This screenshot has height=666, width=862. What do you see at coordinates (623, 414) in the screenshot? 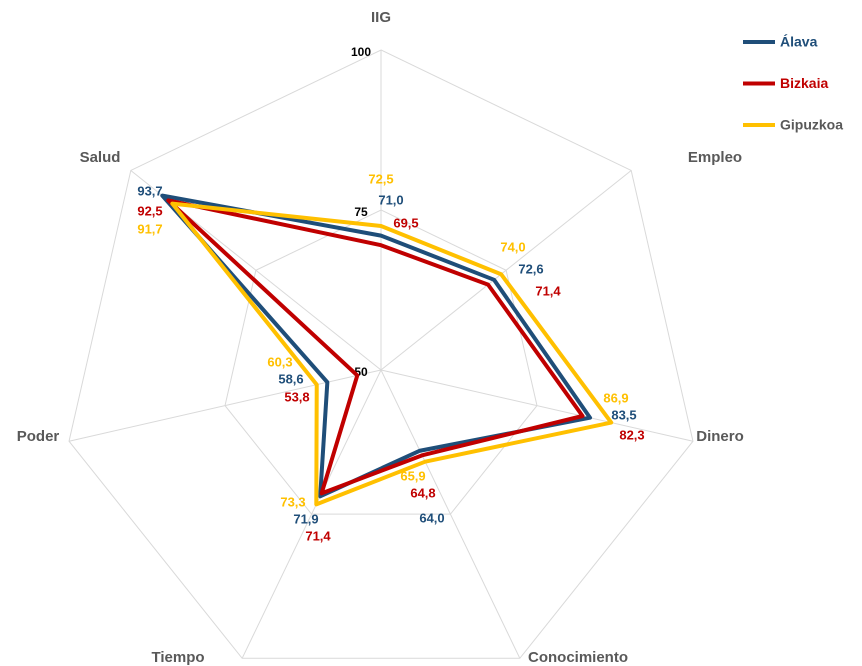
I see `data-label: 83,5` at bounding box center [623, 414].